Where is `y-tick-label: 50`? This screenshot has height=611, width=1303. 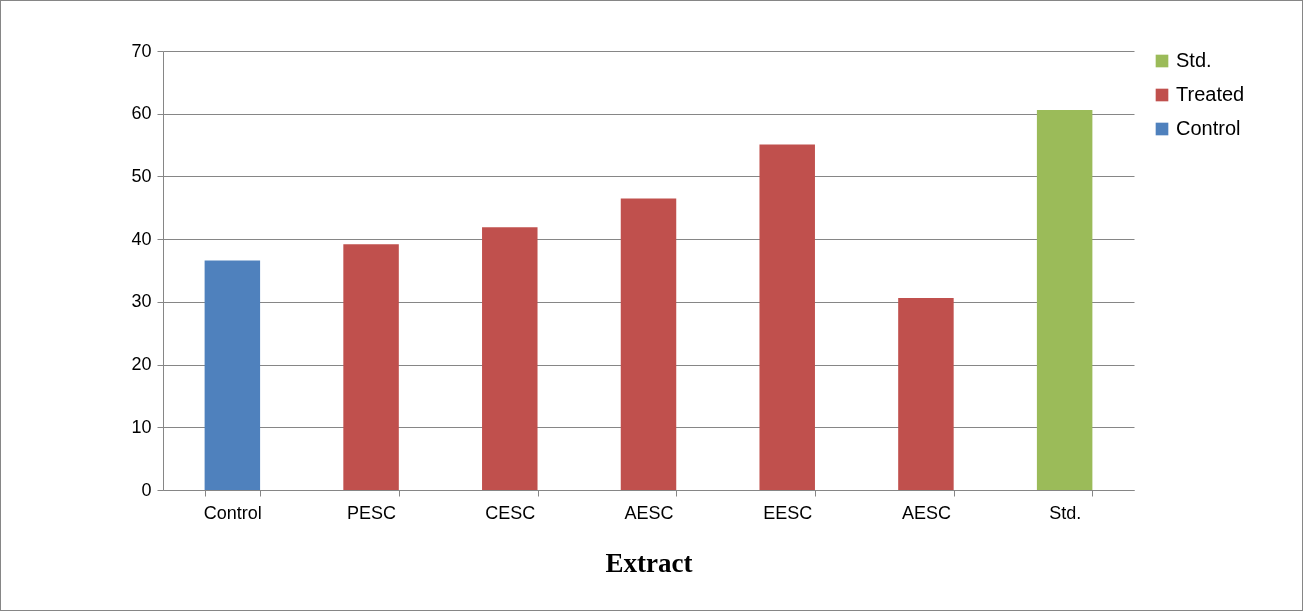 y-tick-label: 50 is located at coordinates (141, 175).